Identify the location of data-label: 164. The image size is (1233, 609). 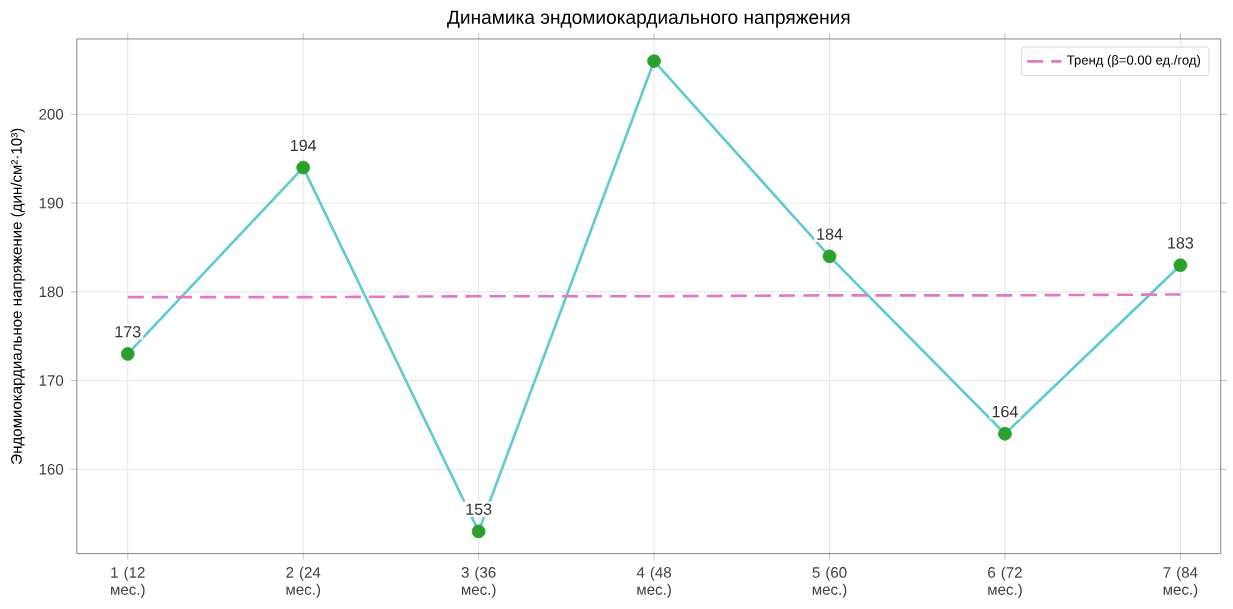
(1005, 412).